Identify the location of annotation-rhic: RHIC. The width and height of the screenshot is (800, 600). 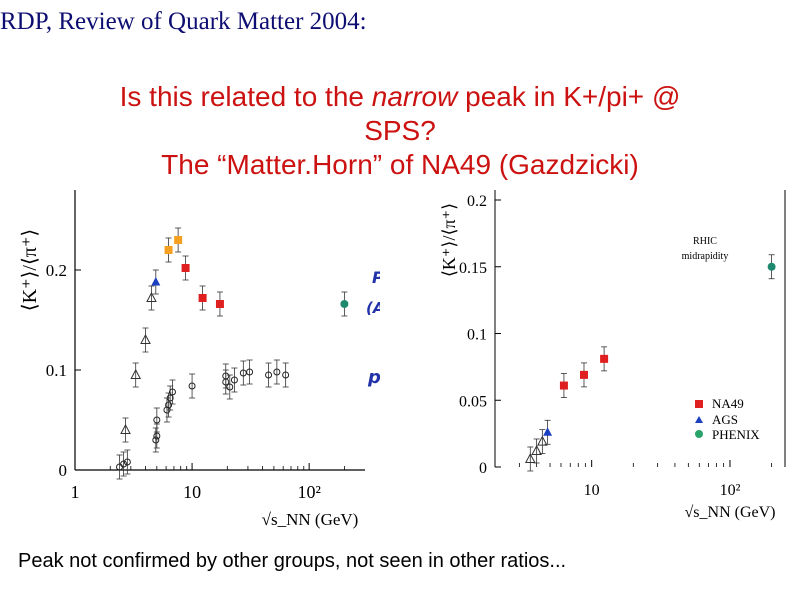
(705, 241).